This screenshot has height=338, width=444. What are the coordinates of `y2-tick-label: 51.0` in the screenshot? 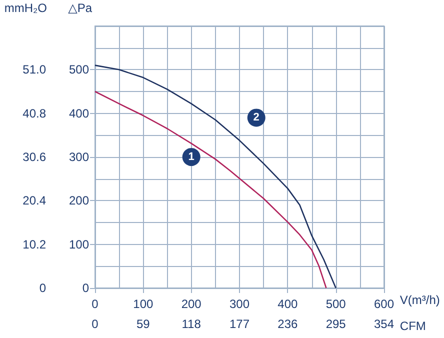 It's located at (34, 69).